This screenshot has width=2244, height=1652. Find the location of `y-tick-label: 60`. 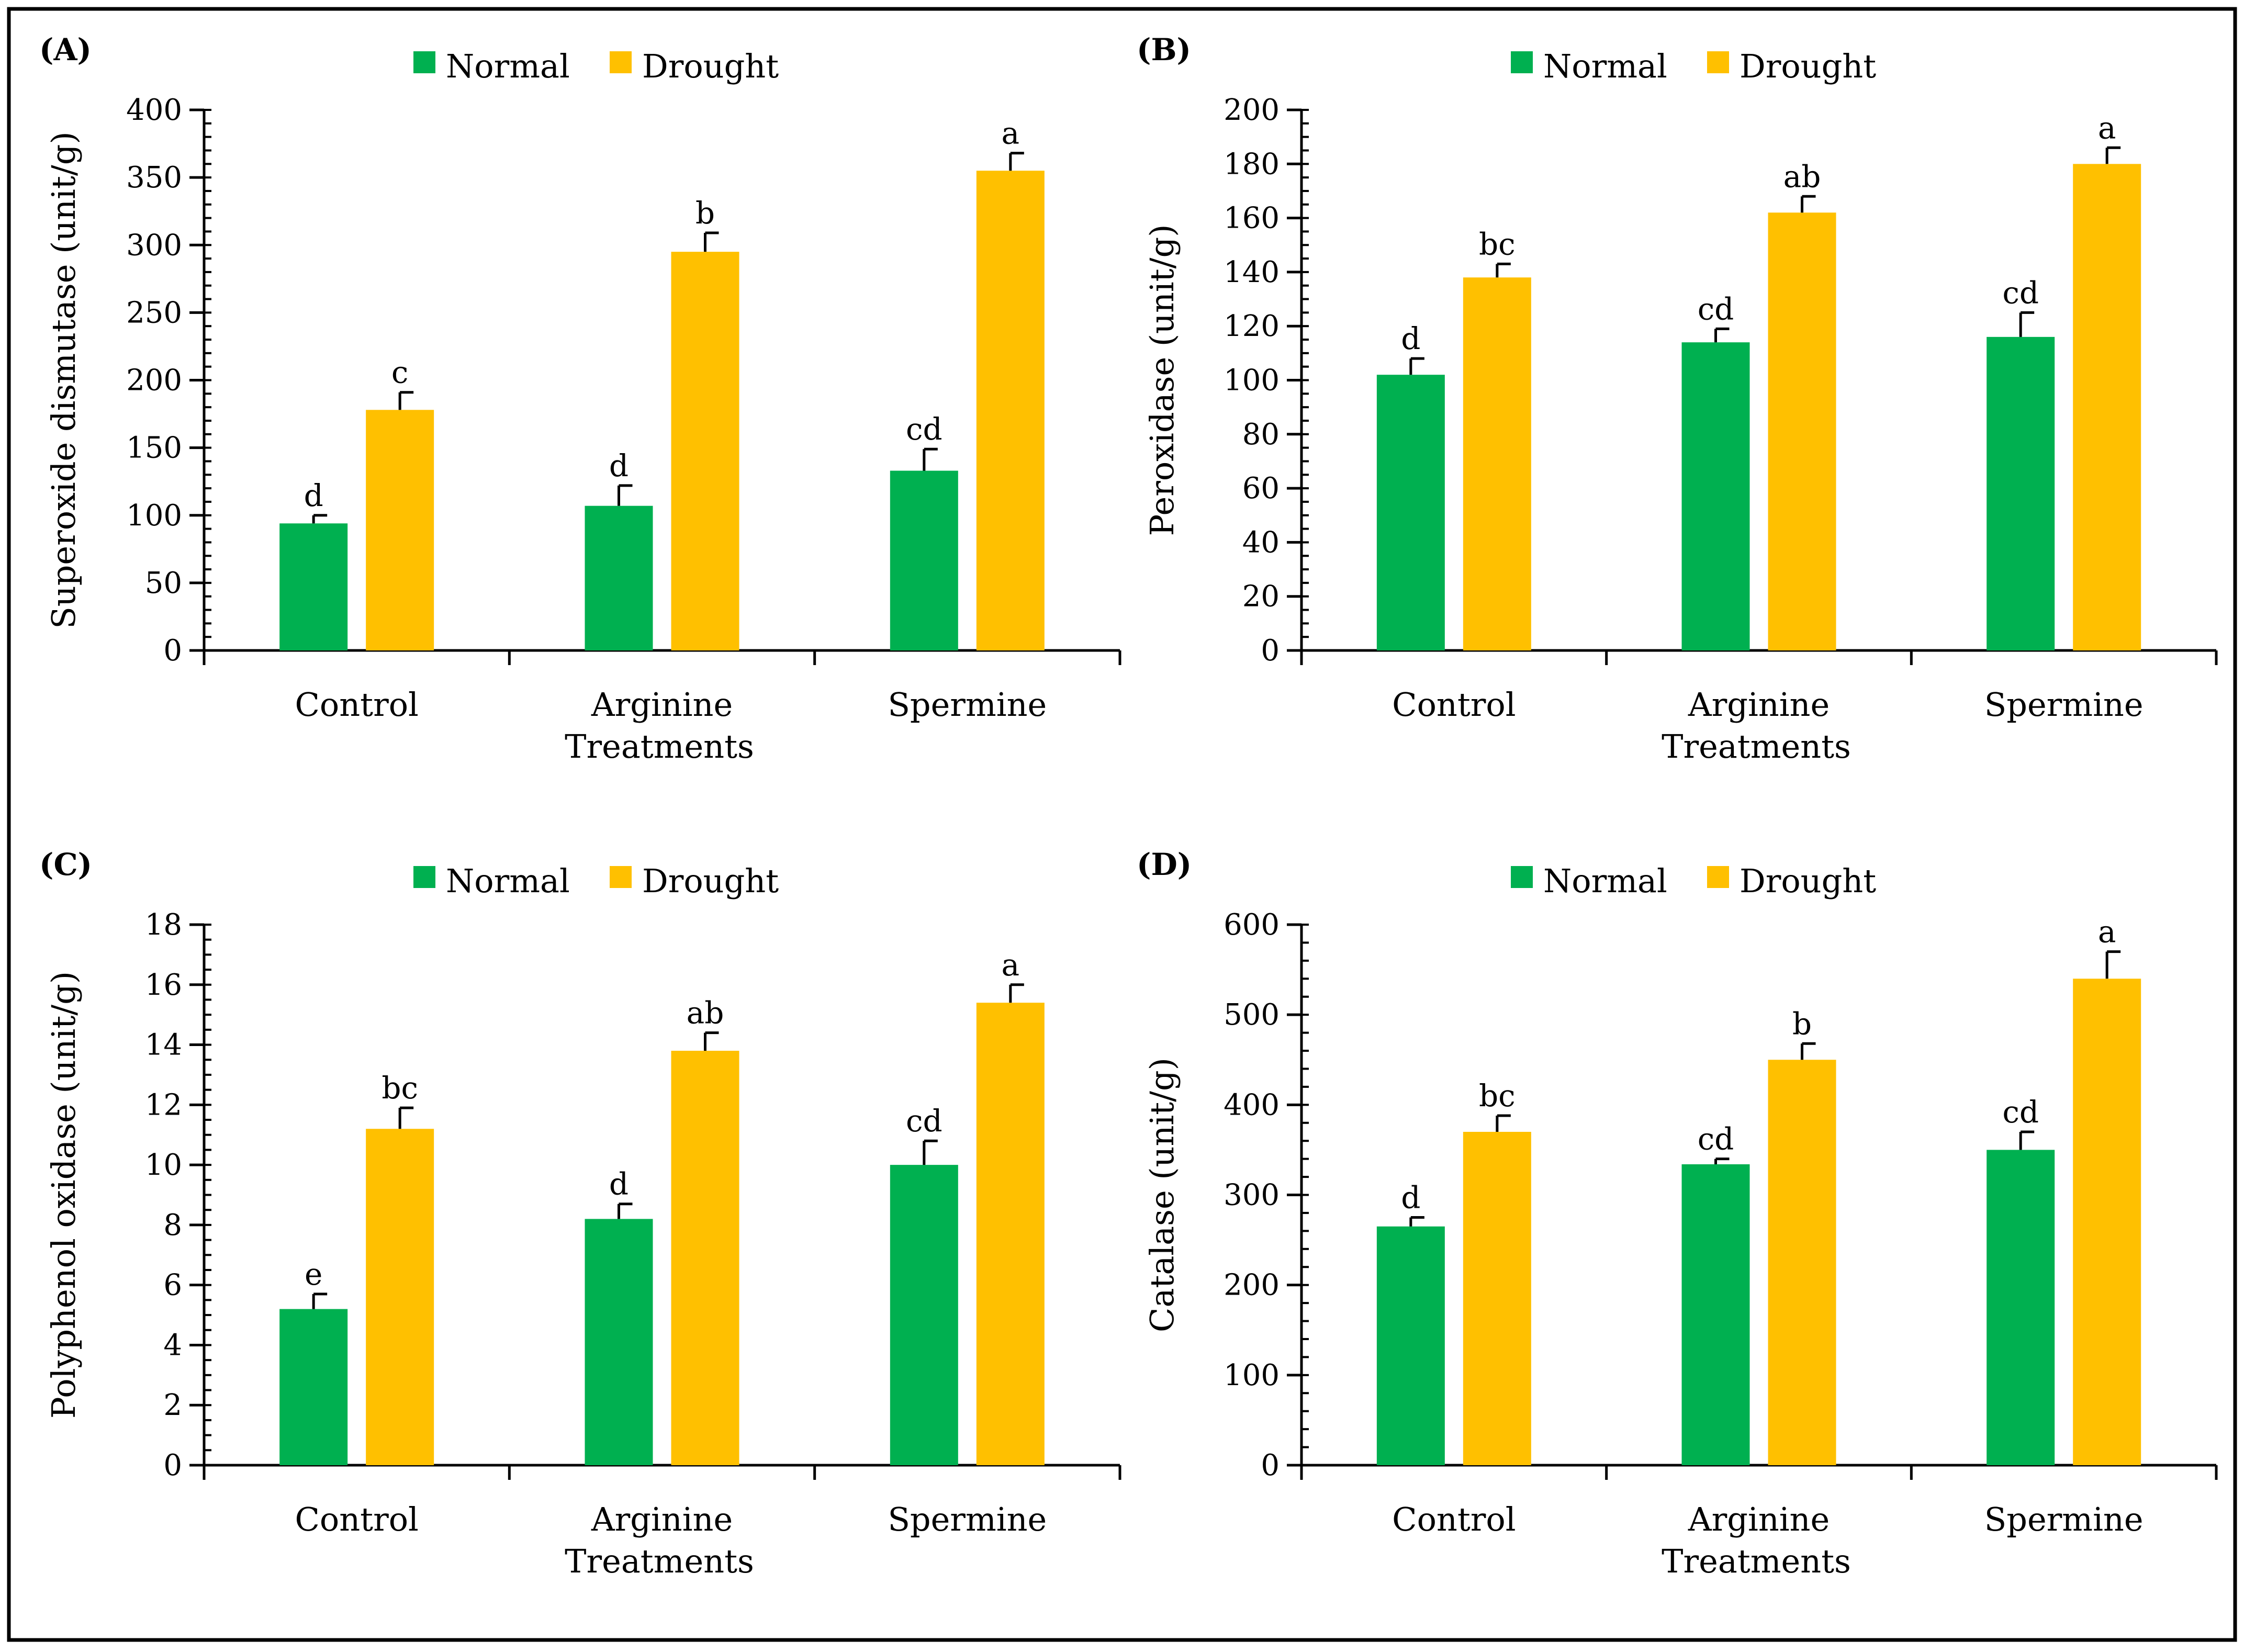

y-tick-label: 60 is located at coordinates (1261, 488).